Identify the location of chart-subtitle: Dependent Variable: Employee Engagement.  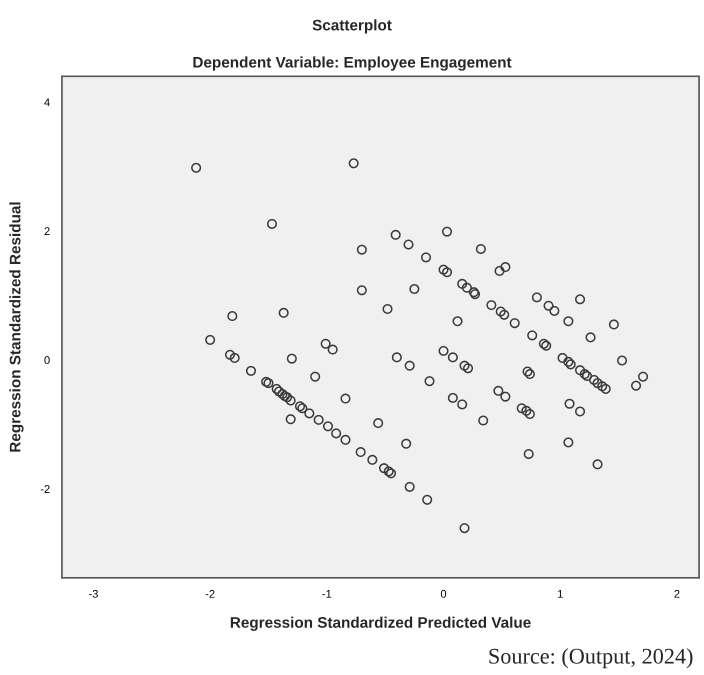
(352, 63).